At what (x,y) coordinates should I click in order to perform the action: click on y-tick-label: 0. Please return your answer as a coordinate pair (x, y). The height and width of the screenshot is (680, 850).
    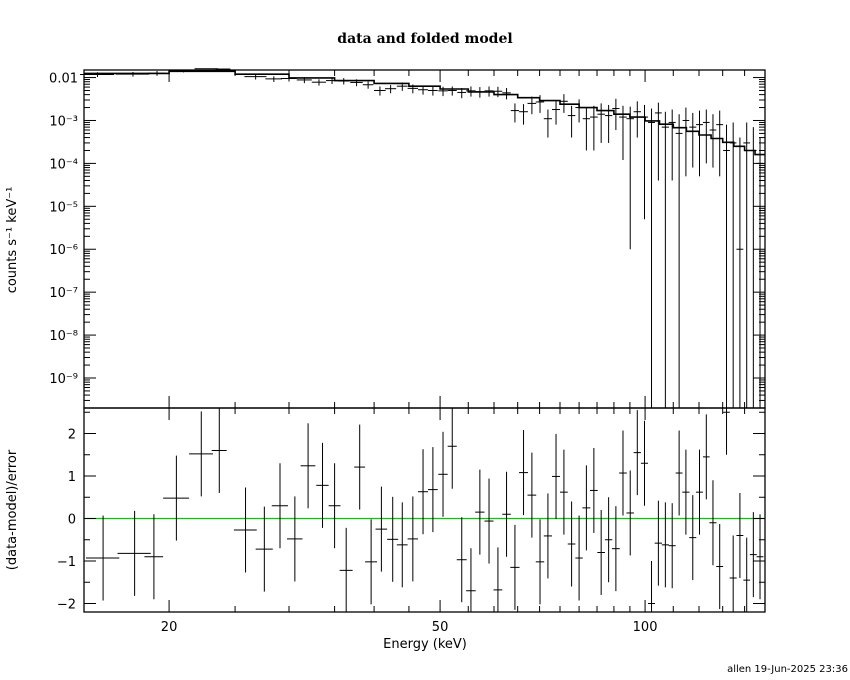
    Looking at the image, I should click on (72, 520).